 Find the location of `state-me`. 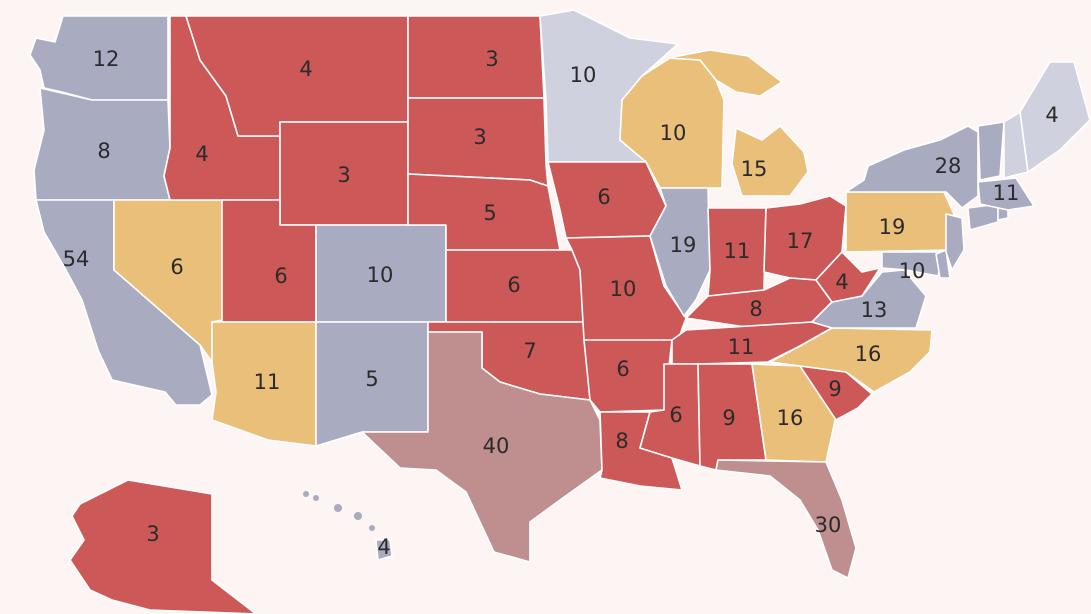

state-me is located at coordinates (1055, 117).